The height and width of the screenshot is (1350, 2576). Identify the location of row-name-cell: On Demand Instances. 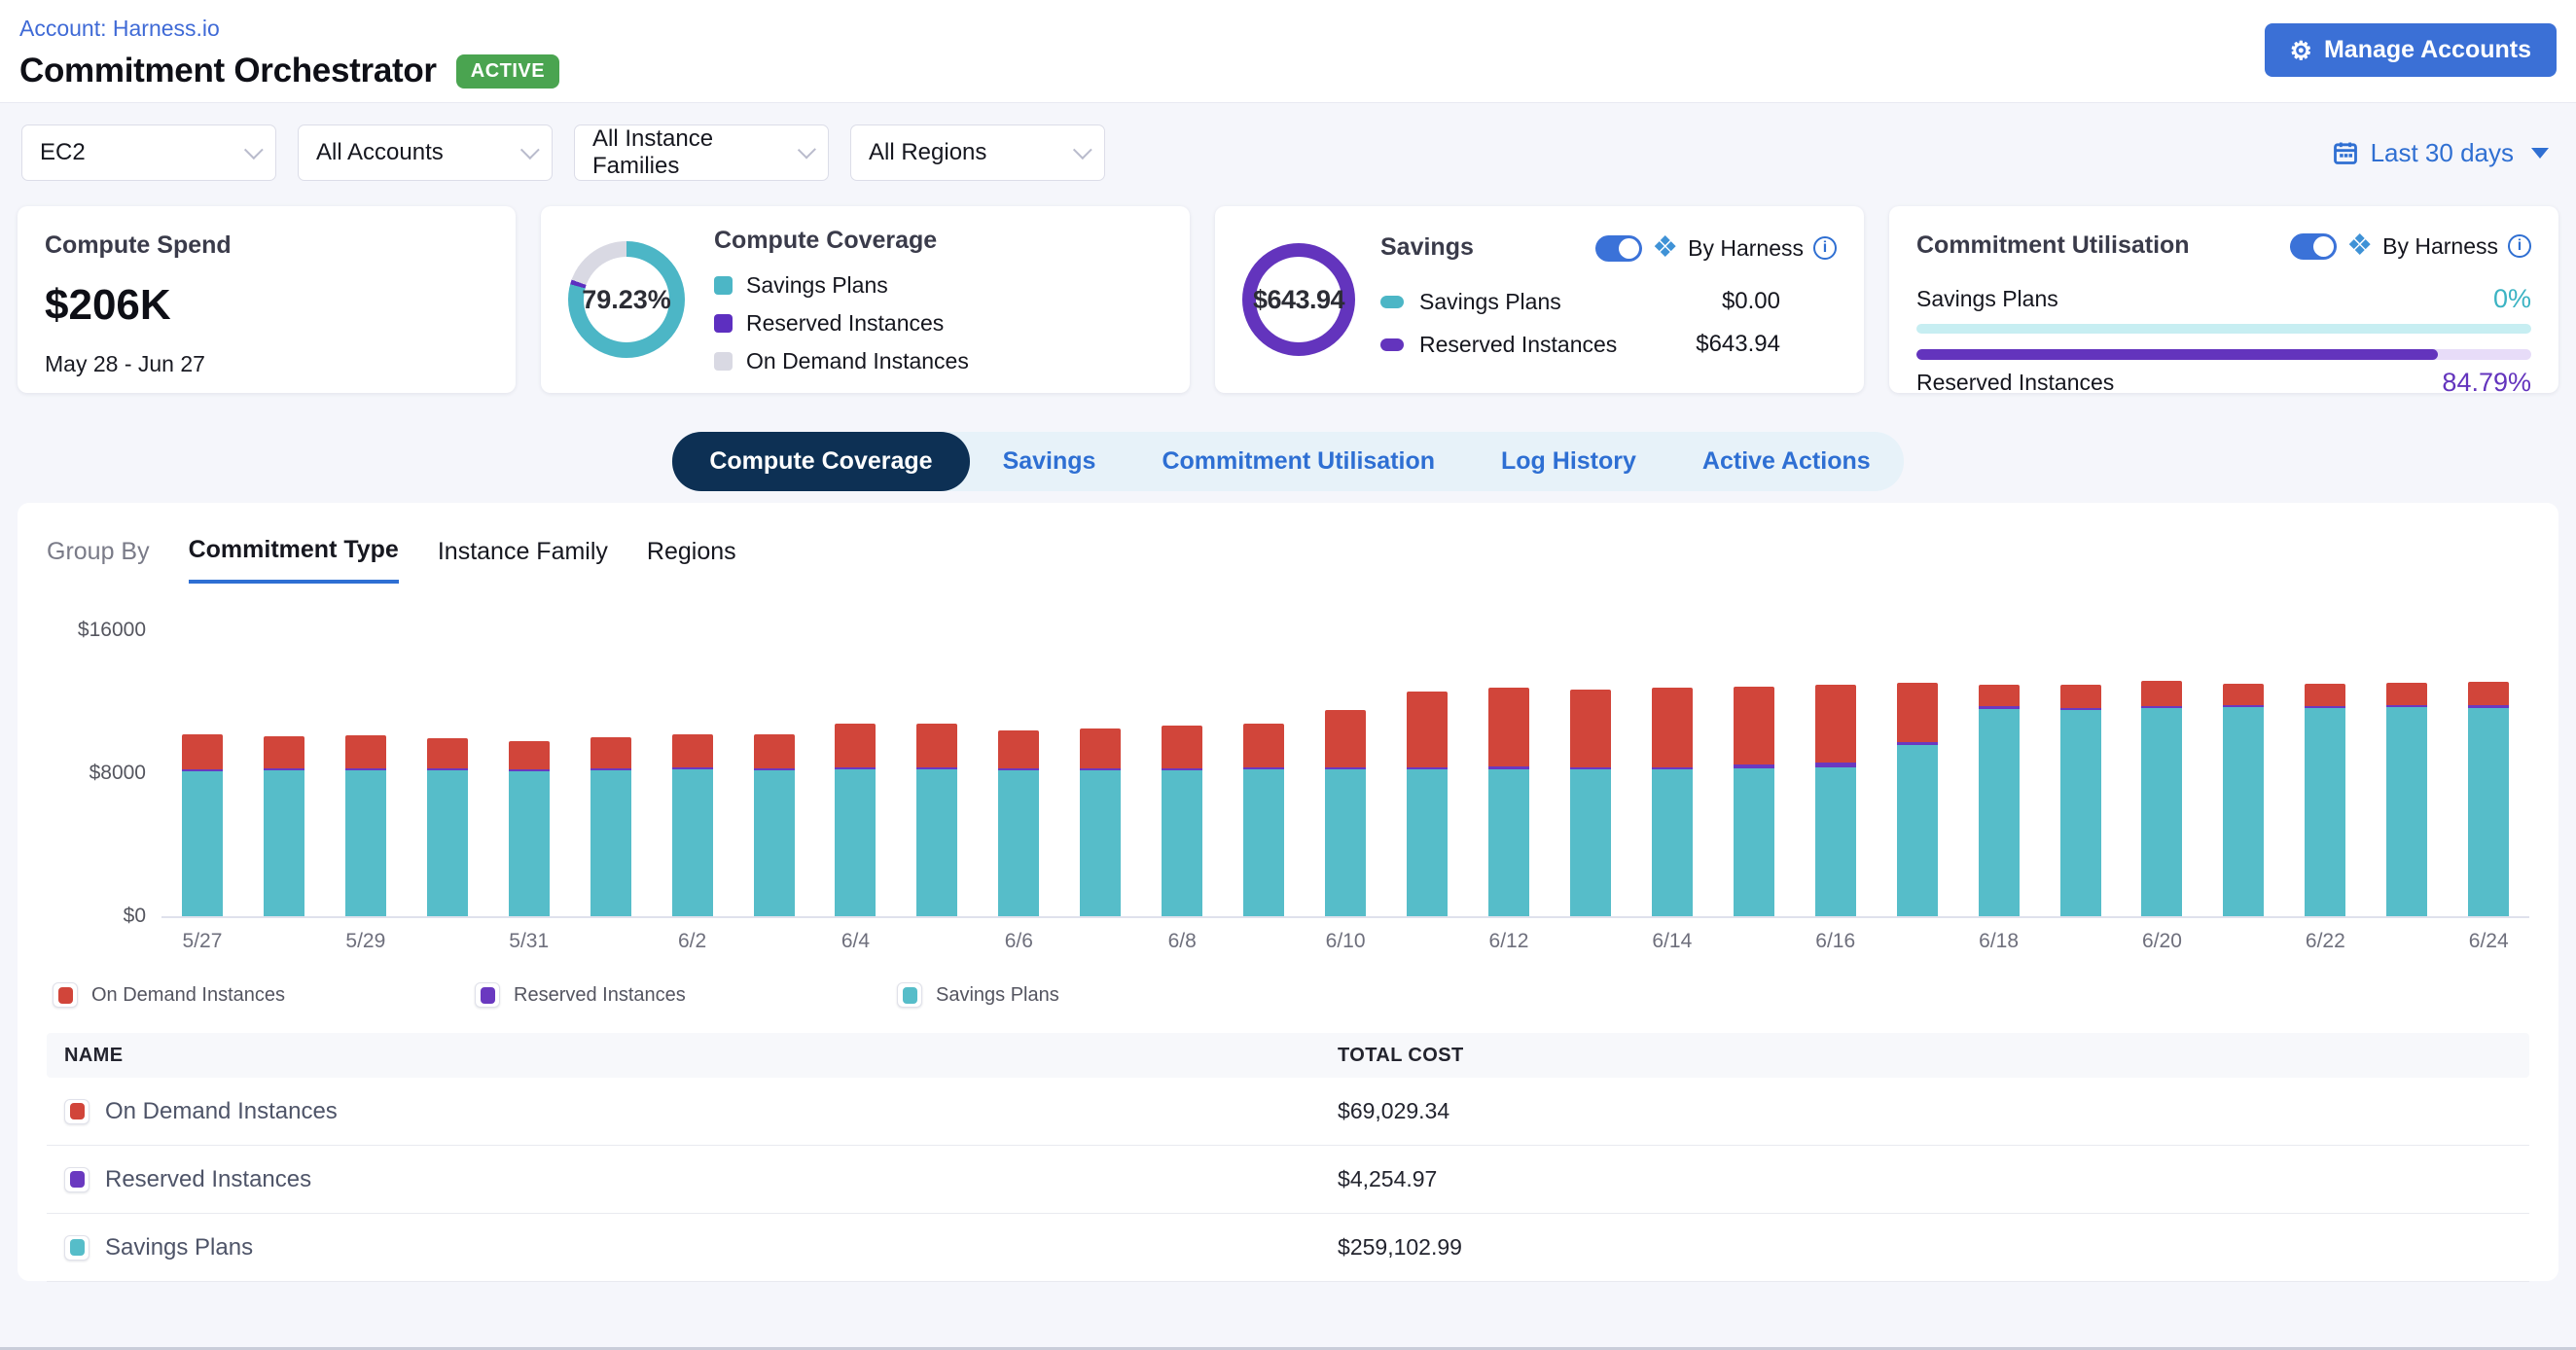
(692, 1112).